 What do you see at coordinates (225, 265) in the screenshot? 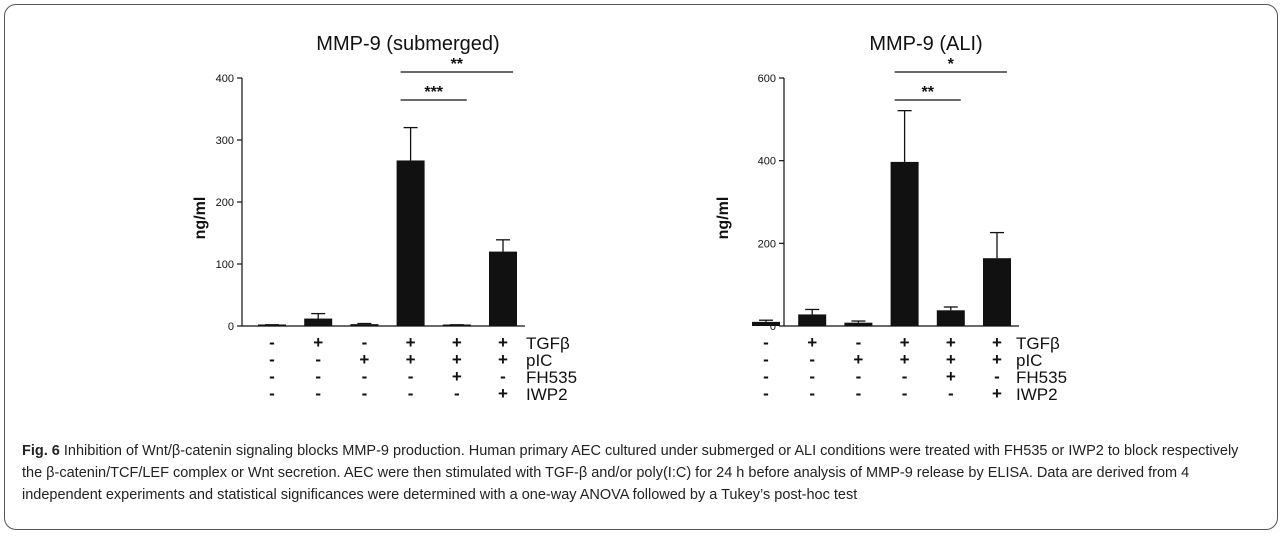
I see `y-tick-label: 100` at bounding box center [225, 265].